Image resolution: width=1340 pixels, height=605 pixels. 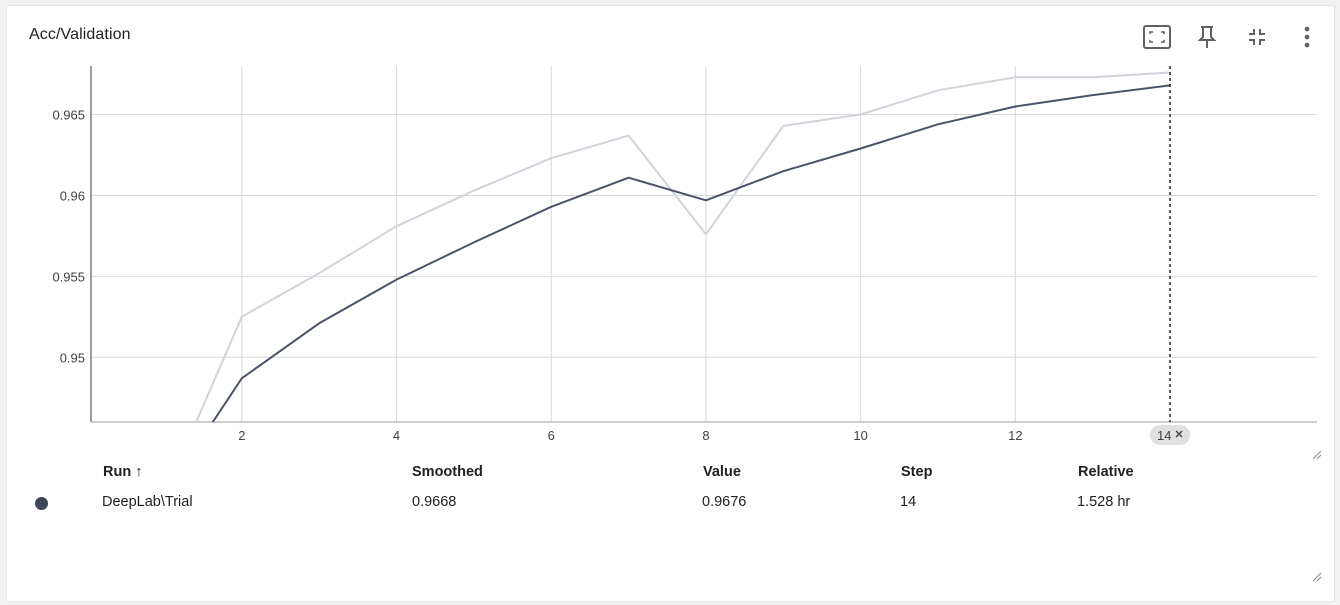 What do you see at coordinates (1316, 454) in the screenshot?
I see `chart-resize-handle` at bounding box center [1316, 454].